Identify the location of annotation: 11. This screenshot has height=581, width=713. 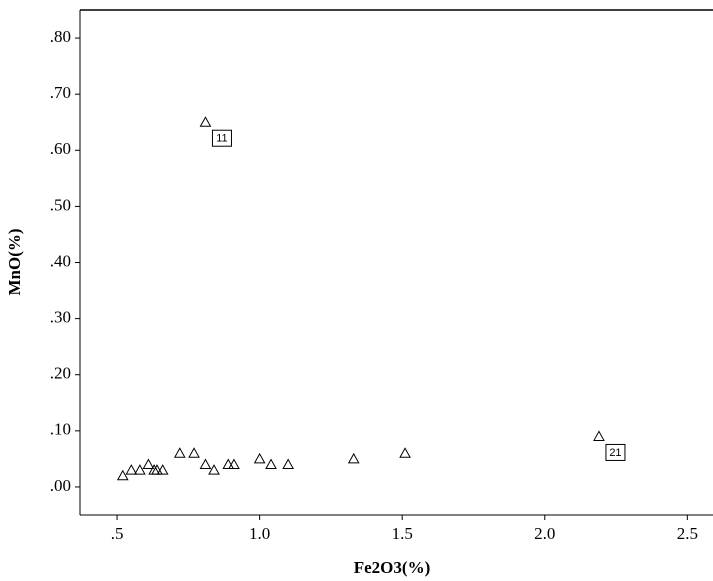
(221, 139).